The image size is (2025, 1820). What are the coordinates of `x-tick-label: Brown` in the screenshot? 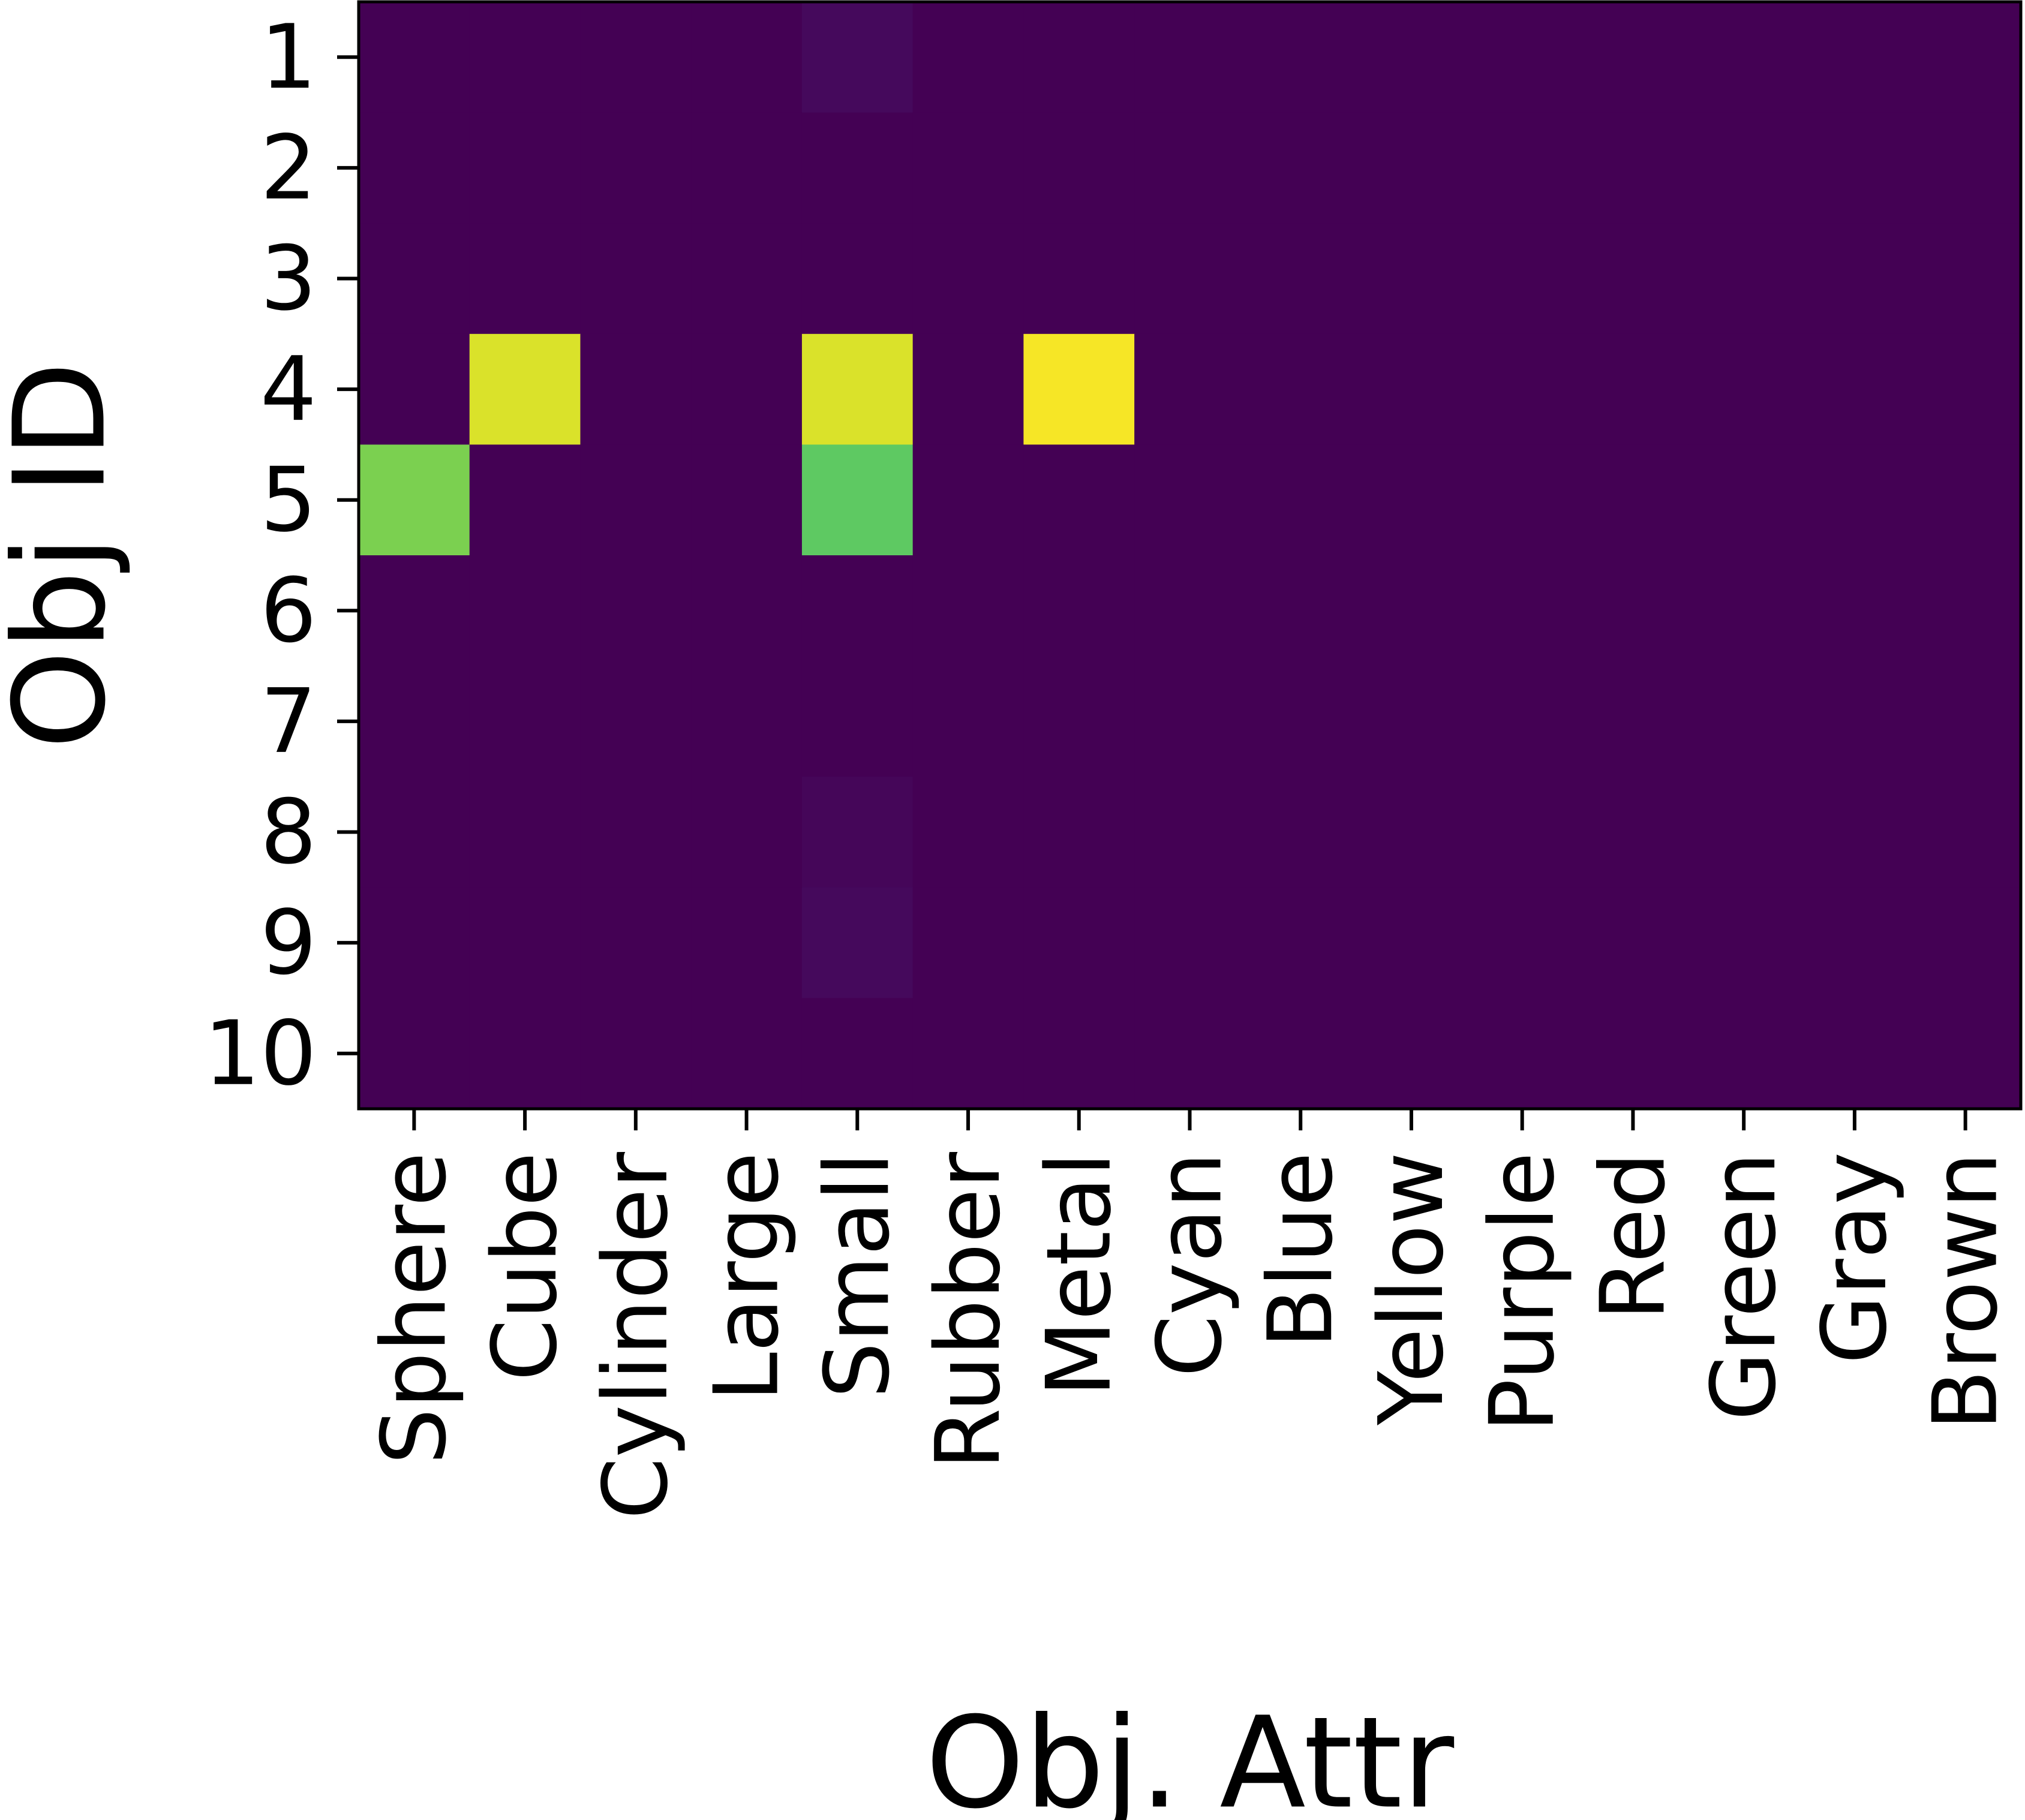 It's located at (1966, 1291).